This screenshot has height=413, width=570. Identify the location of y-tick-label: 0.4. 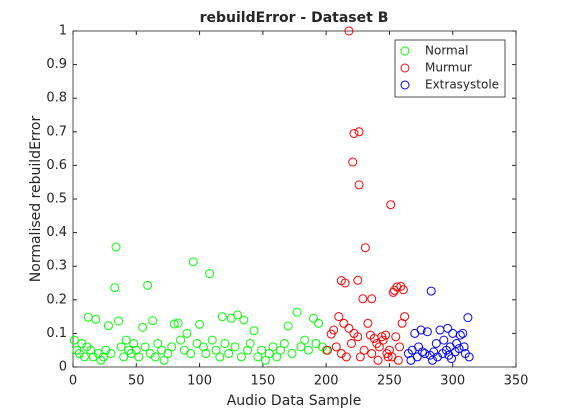
(56, 232).